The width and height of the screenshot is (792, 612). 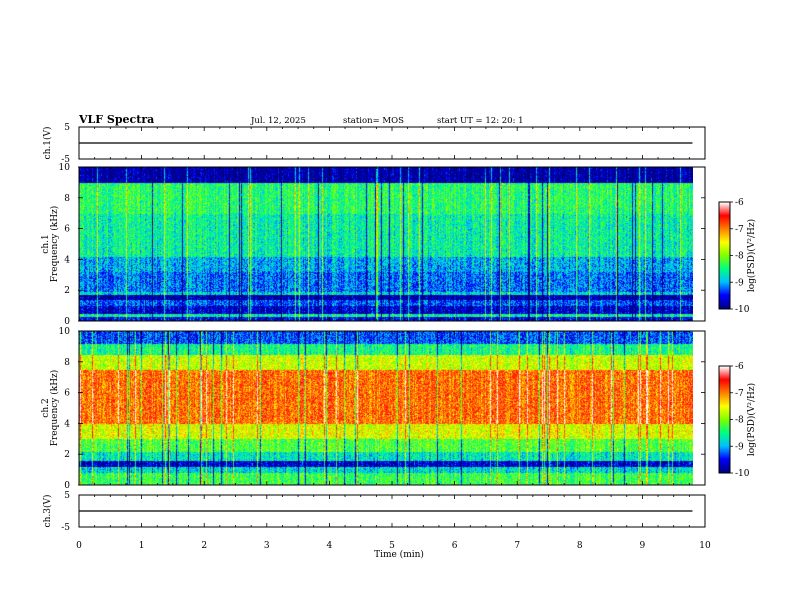 What do you see at coordinates (54, 244) in the screenshot?
I see `ch1-spectrogram-ylabel-freq: Frequency (kHz)` at bounding box center [54, 244].